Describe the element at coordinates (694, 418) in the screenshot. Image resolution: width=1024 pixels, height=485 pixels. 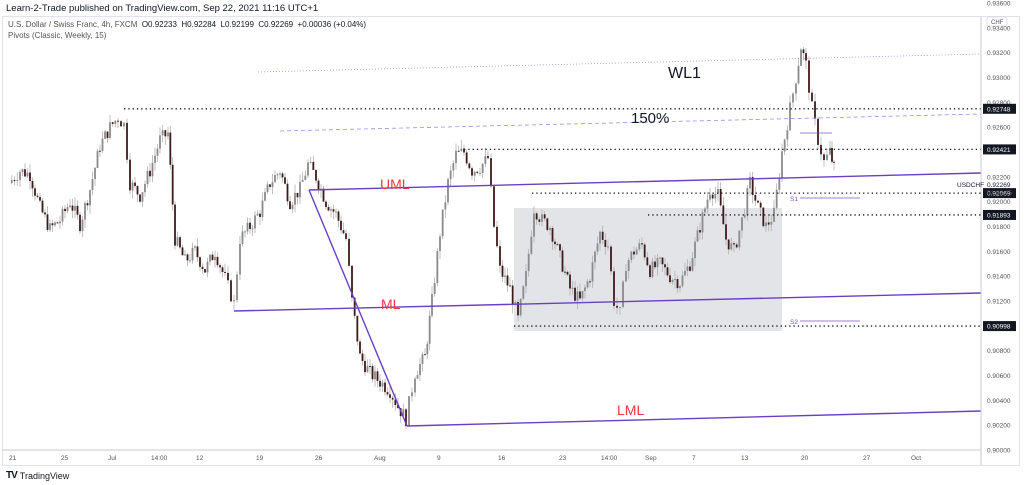
I see `lml-line` at that location.